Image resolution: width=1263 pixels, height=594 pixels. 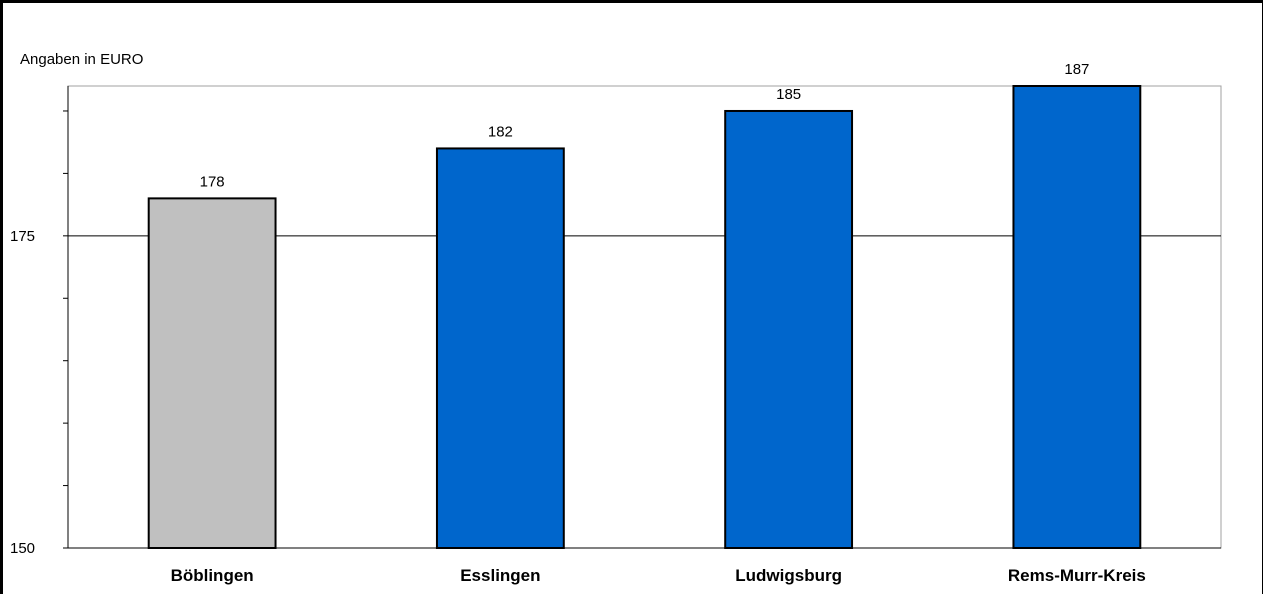 What do you see at coordinates (82, 59) in the screenshot?
I see `unit-label: Angaben in EURO` at bounding box center [82, 59].